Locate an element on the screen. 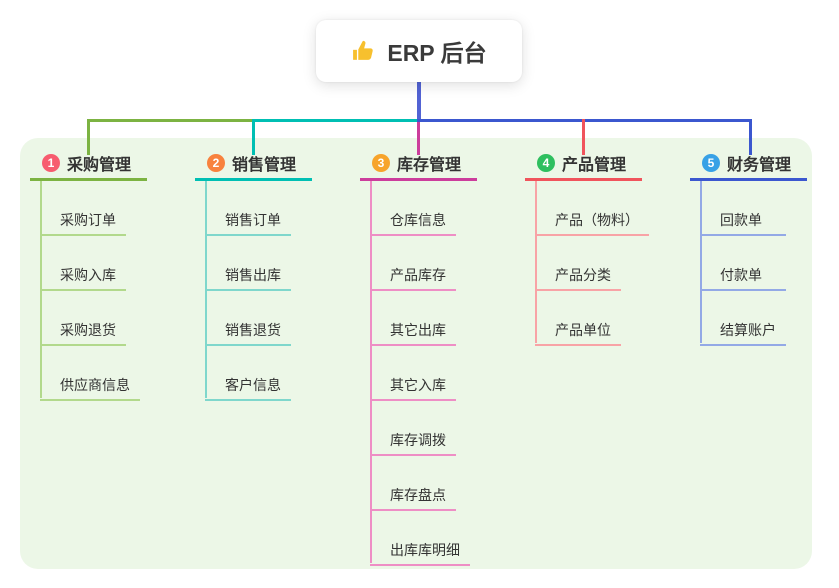 This screenshot has width=839, height=588. node-sales-return: 销售退货 is located at coordinates (248, 333).